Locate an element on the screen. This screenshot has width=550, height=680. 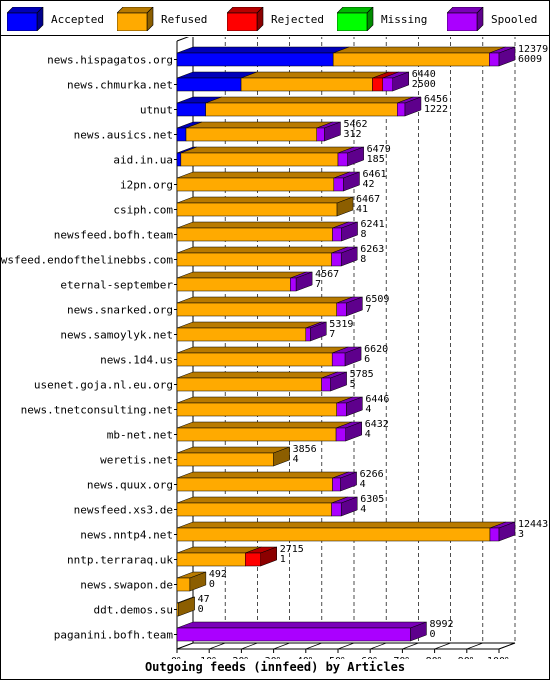
offered-count-label: 6509 is located at coordinates (377, 299).